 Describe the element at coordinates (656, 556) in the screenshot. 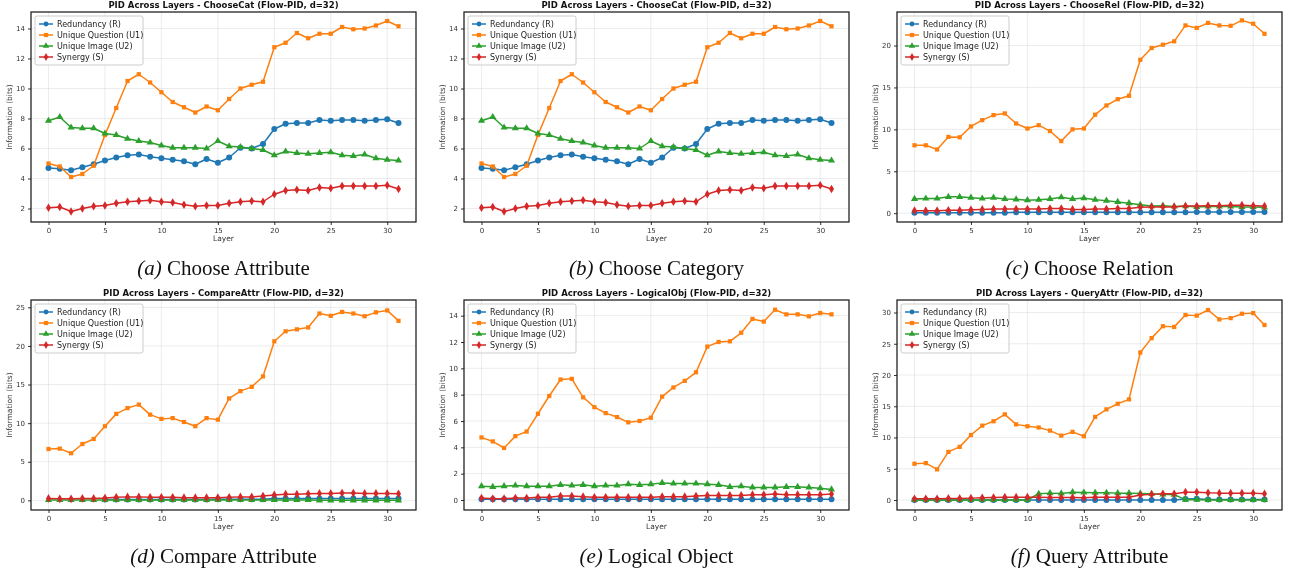

I see `text: (e) Logical Object` at that location.